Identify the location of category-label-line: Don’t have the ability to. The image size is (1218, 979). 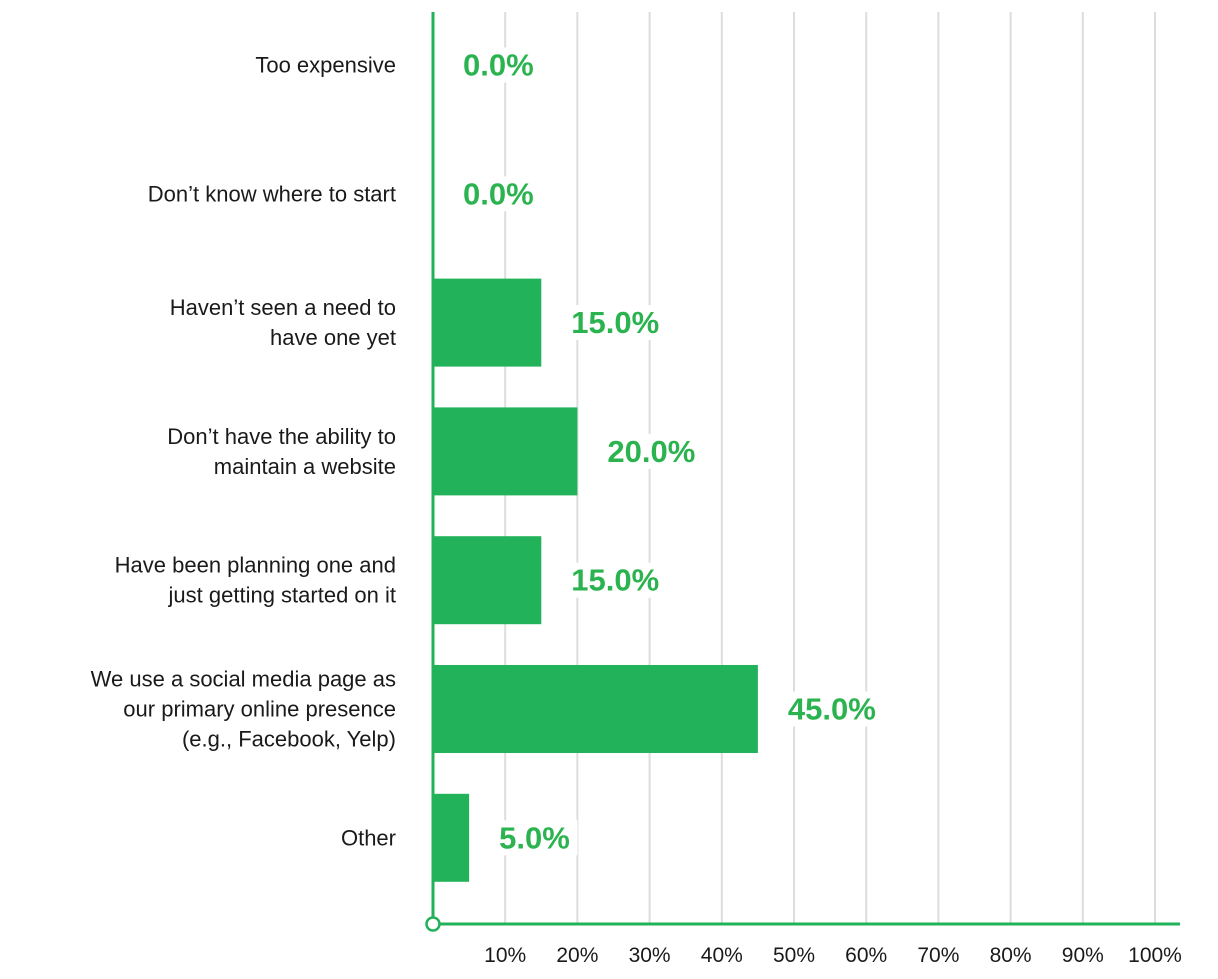
(281, 436).